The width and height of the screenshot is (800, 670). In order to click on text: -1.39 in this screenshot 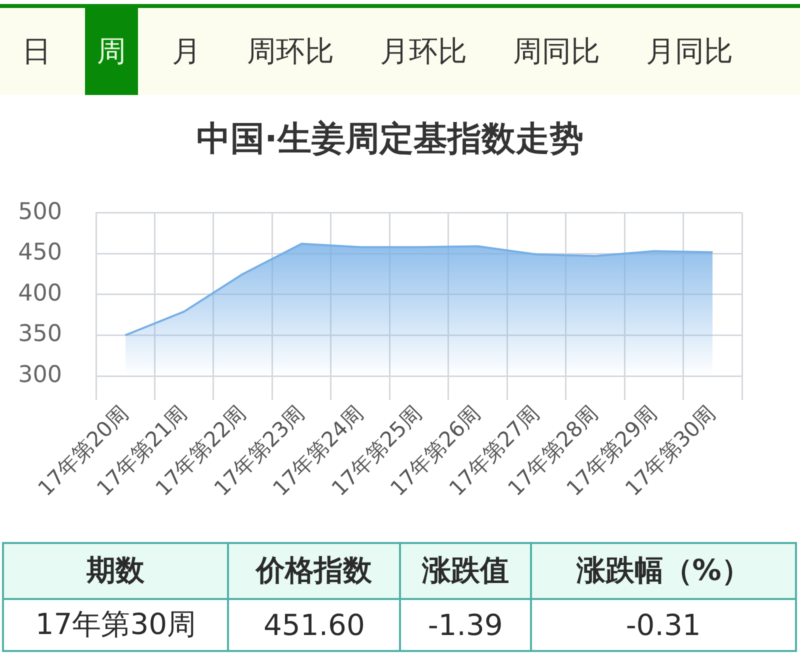, I will do `click(465, 625)`.